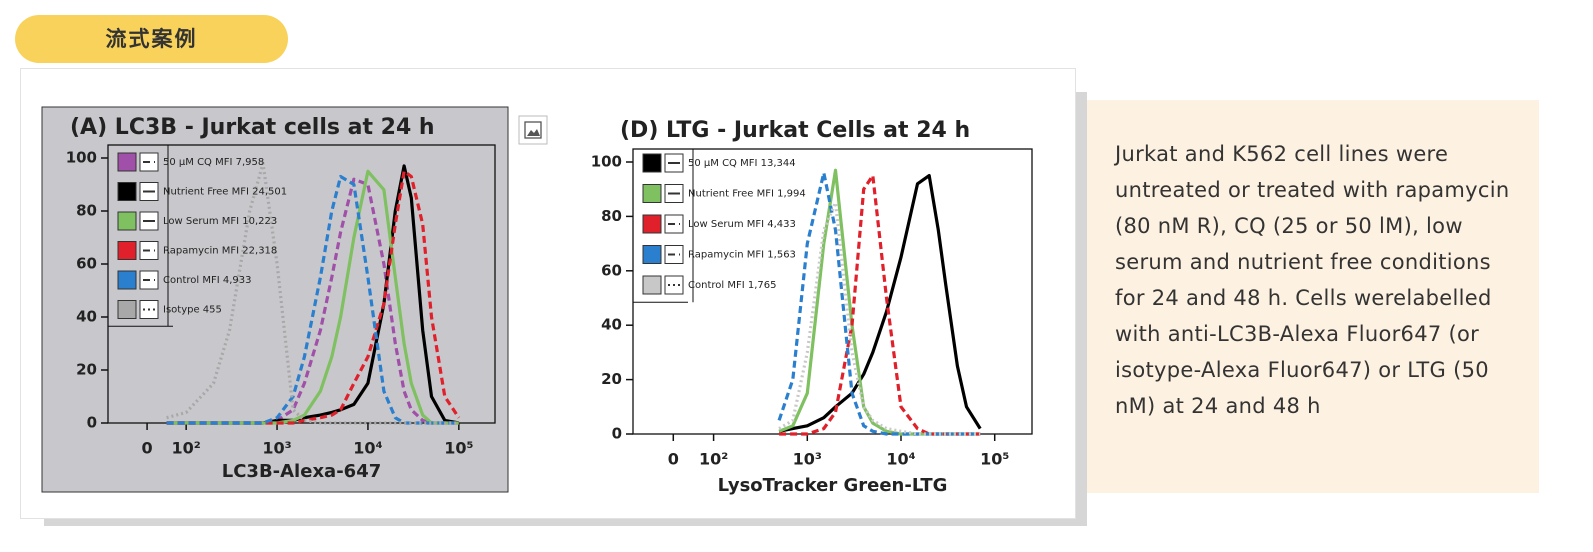  I want to click on legend-label: Low Serum MFI 4,433, so click(742, 224).